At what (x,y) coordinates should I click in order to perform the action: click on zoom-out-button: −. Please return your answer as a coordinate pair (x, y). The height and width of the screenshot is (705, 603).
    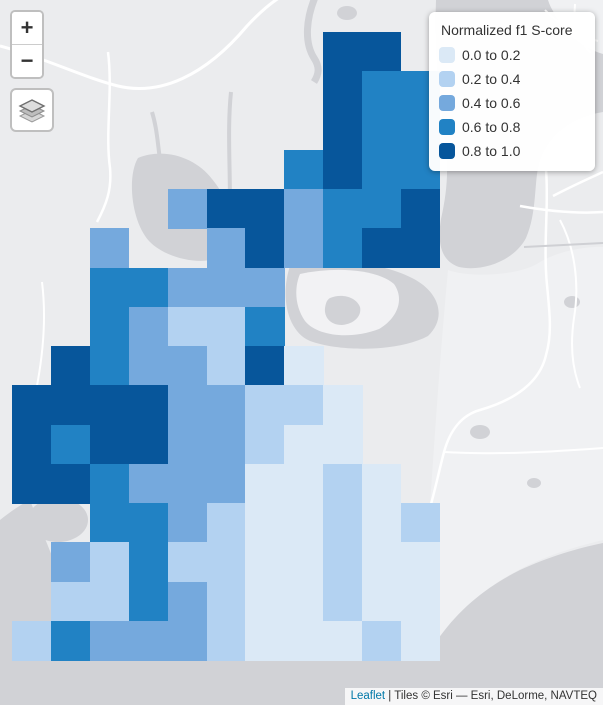
    Looking at the image, I should click on (27, 60).